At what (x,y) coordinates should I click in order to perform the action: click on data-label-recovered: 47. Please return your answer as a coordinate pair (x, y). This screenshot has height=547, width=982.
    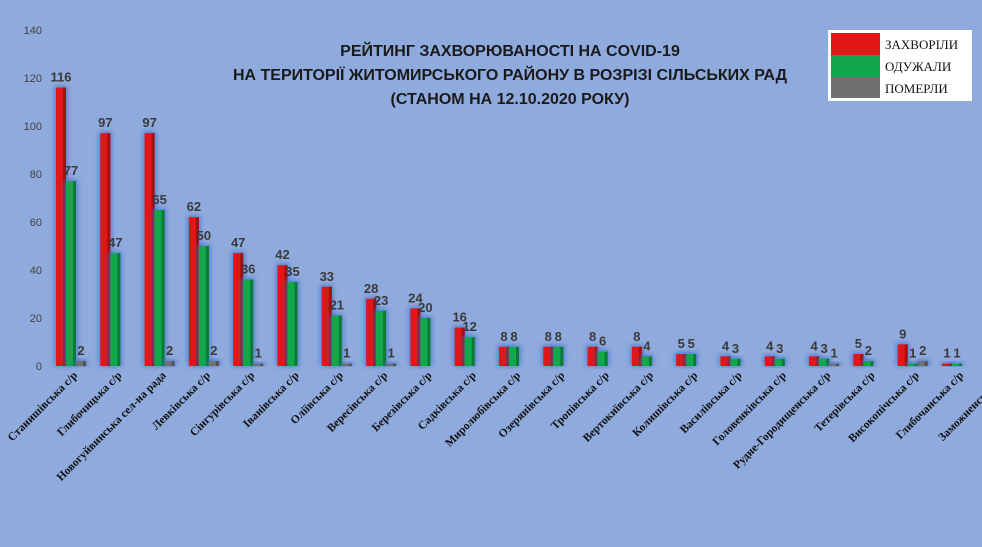
    Looking at the image, I should click on (115, 242).